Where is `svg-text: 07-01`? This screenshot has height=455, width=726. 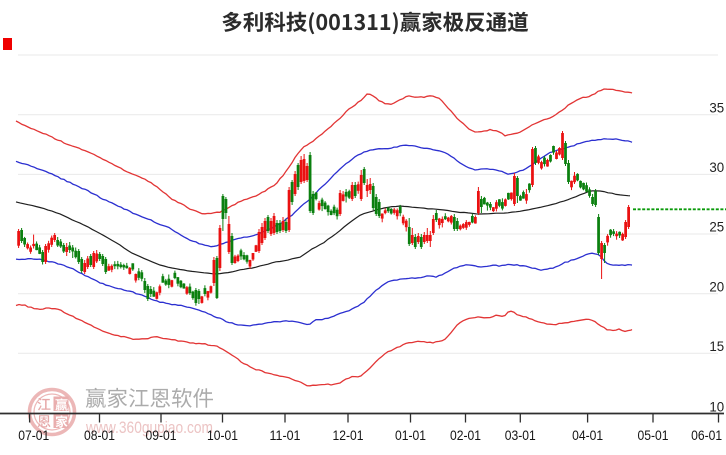
svg-text: 07-01 is located at coordinates (33, 435).